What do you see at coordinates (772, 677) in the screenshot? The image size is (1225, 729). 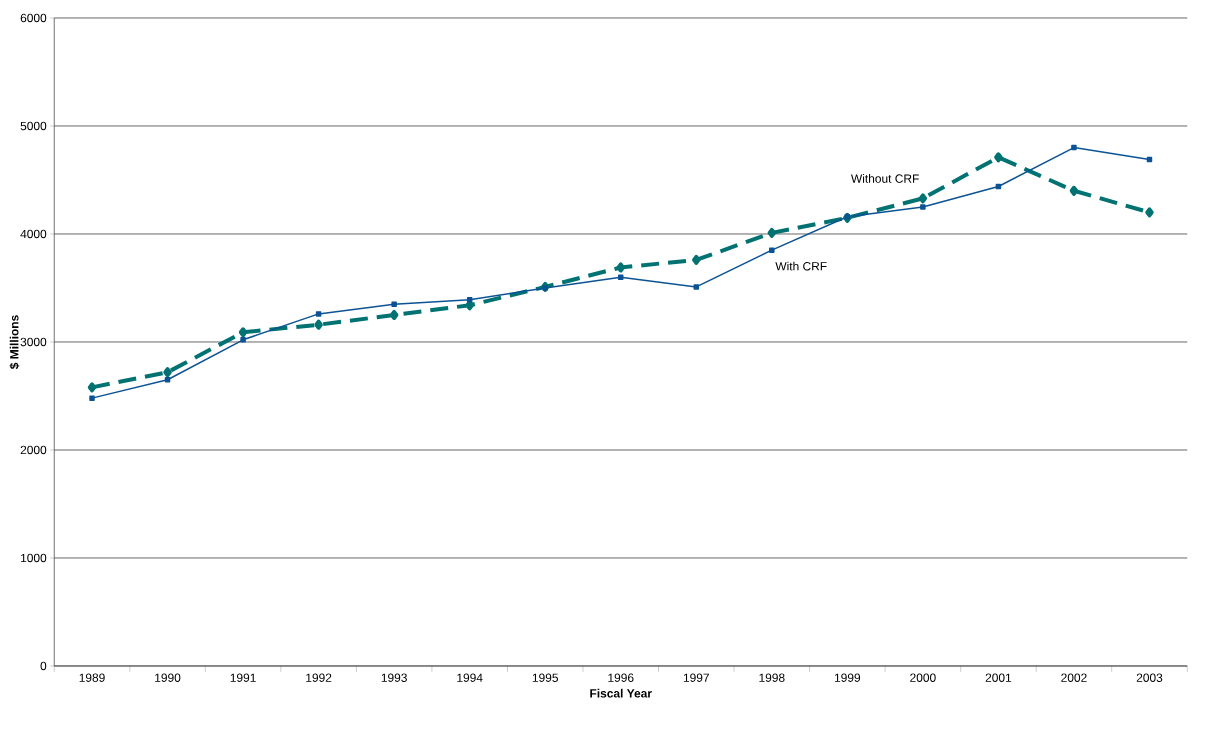 I see `x-tick-label: 1998` at bounding box center [772, 677].